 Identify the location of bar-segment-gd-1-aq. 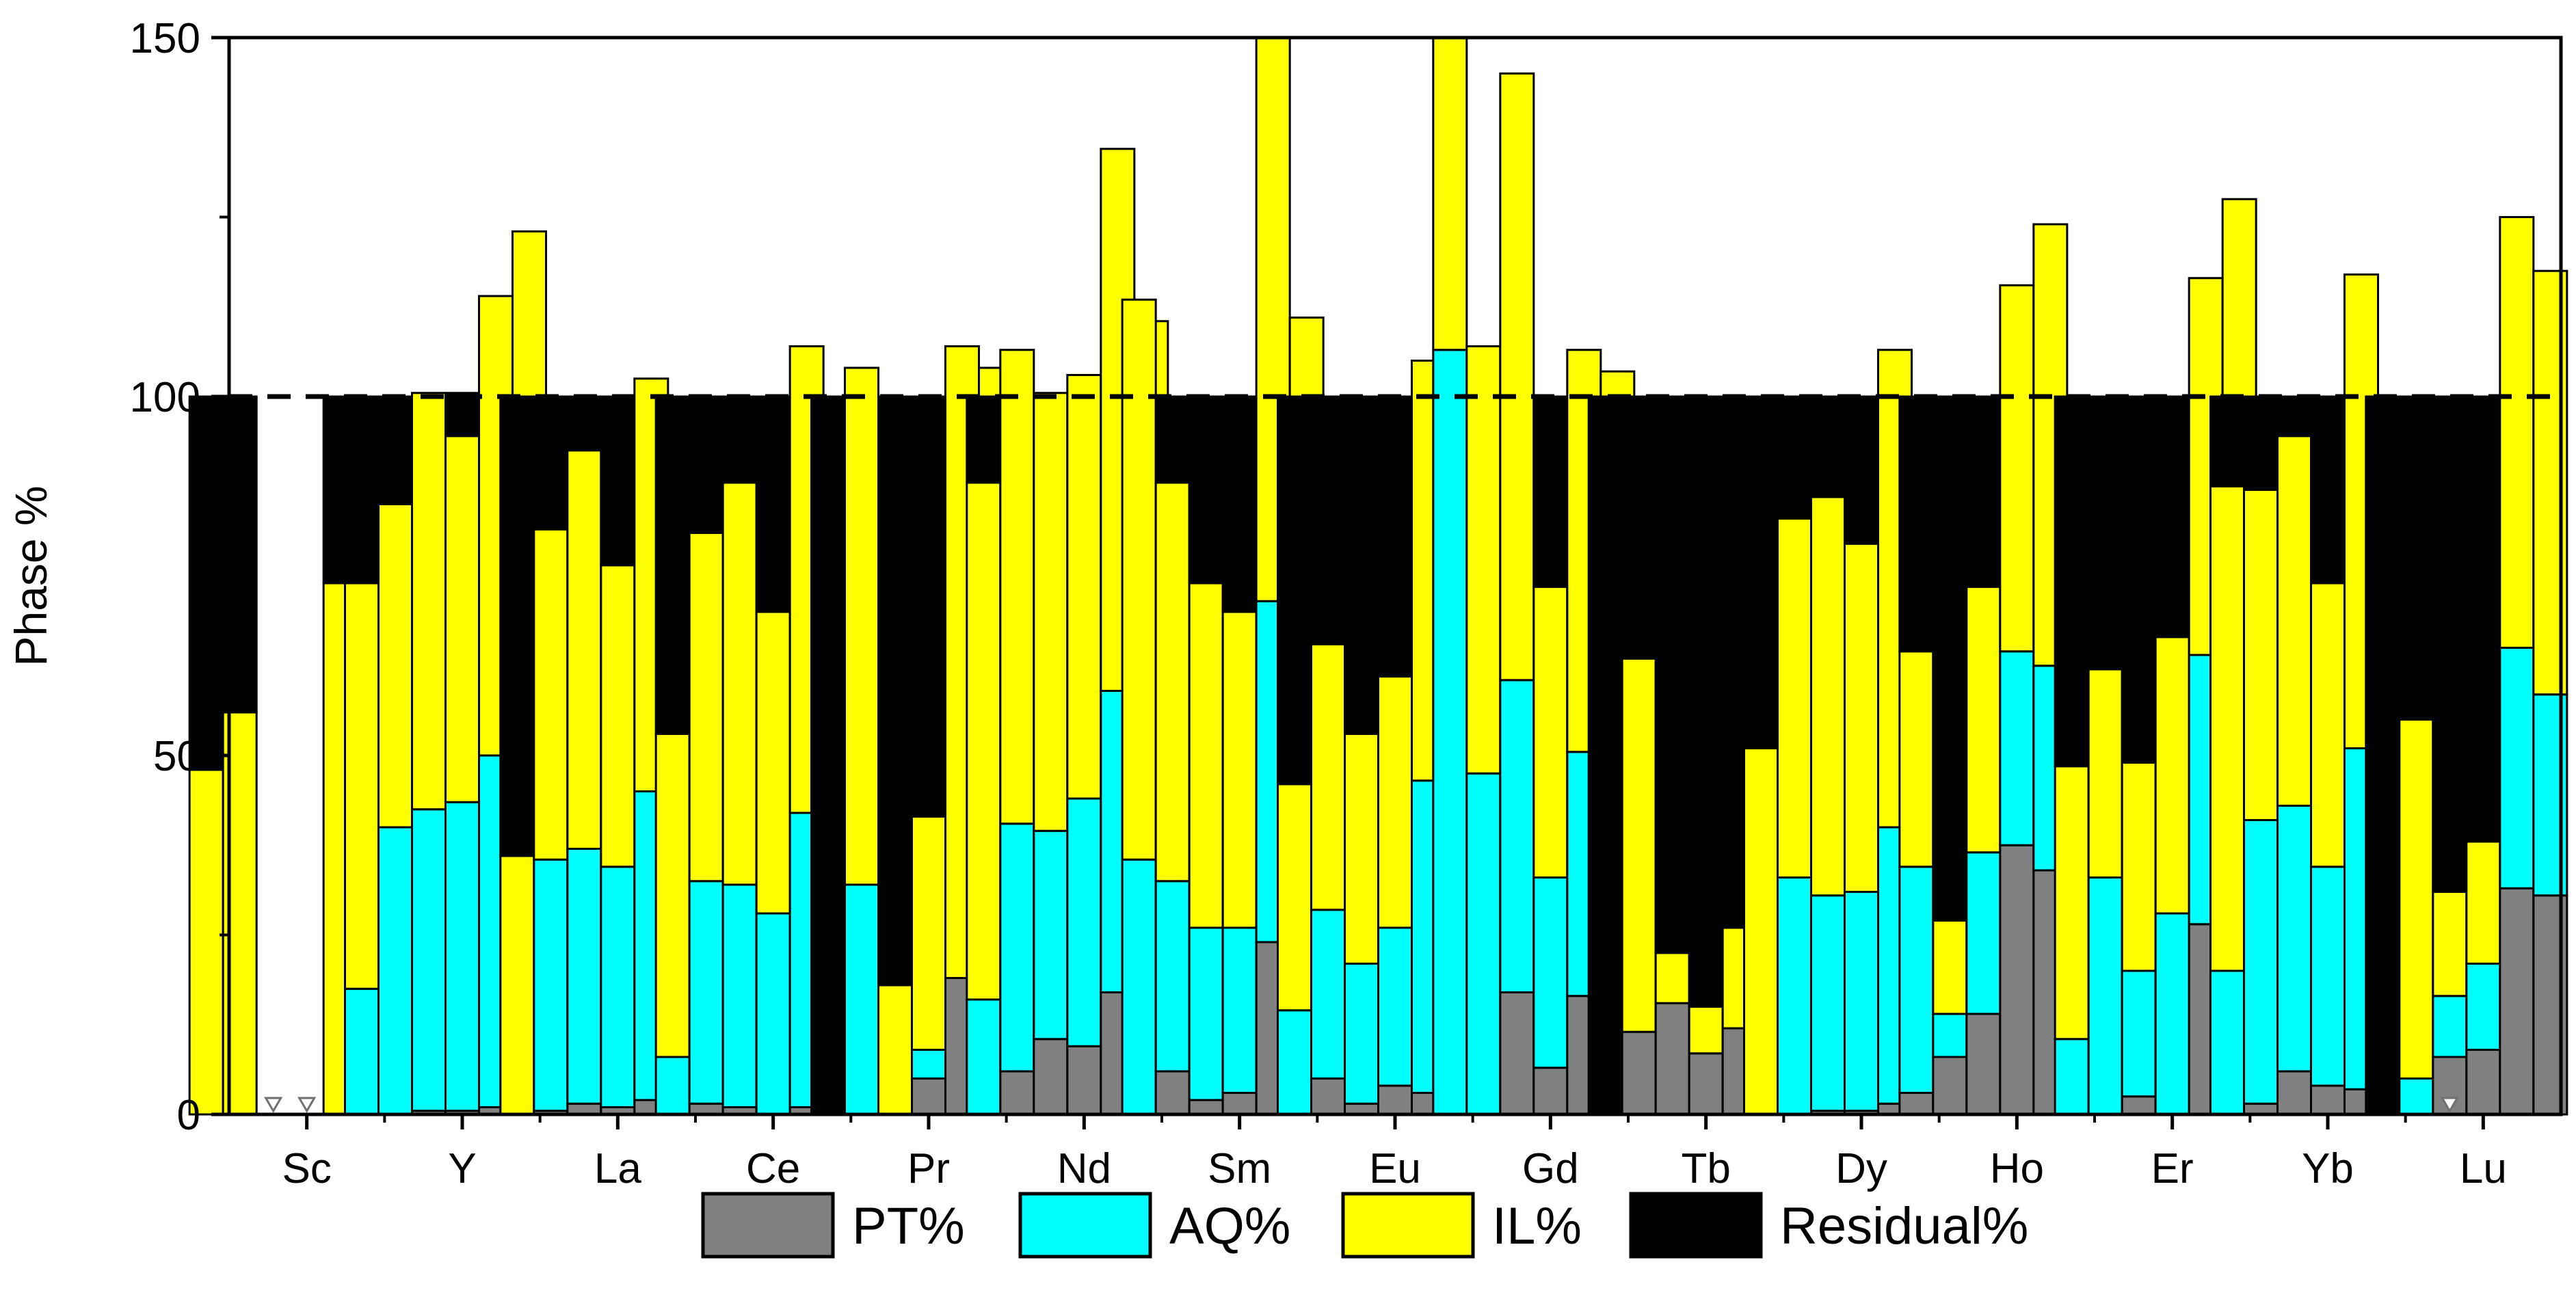
(1450, 732).